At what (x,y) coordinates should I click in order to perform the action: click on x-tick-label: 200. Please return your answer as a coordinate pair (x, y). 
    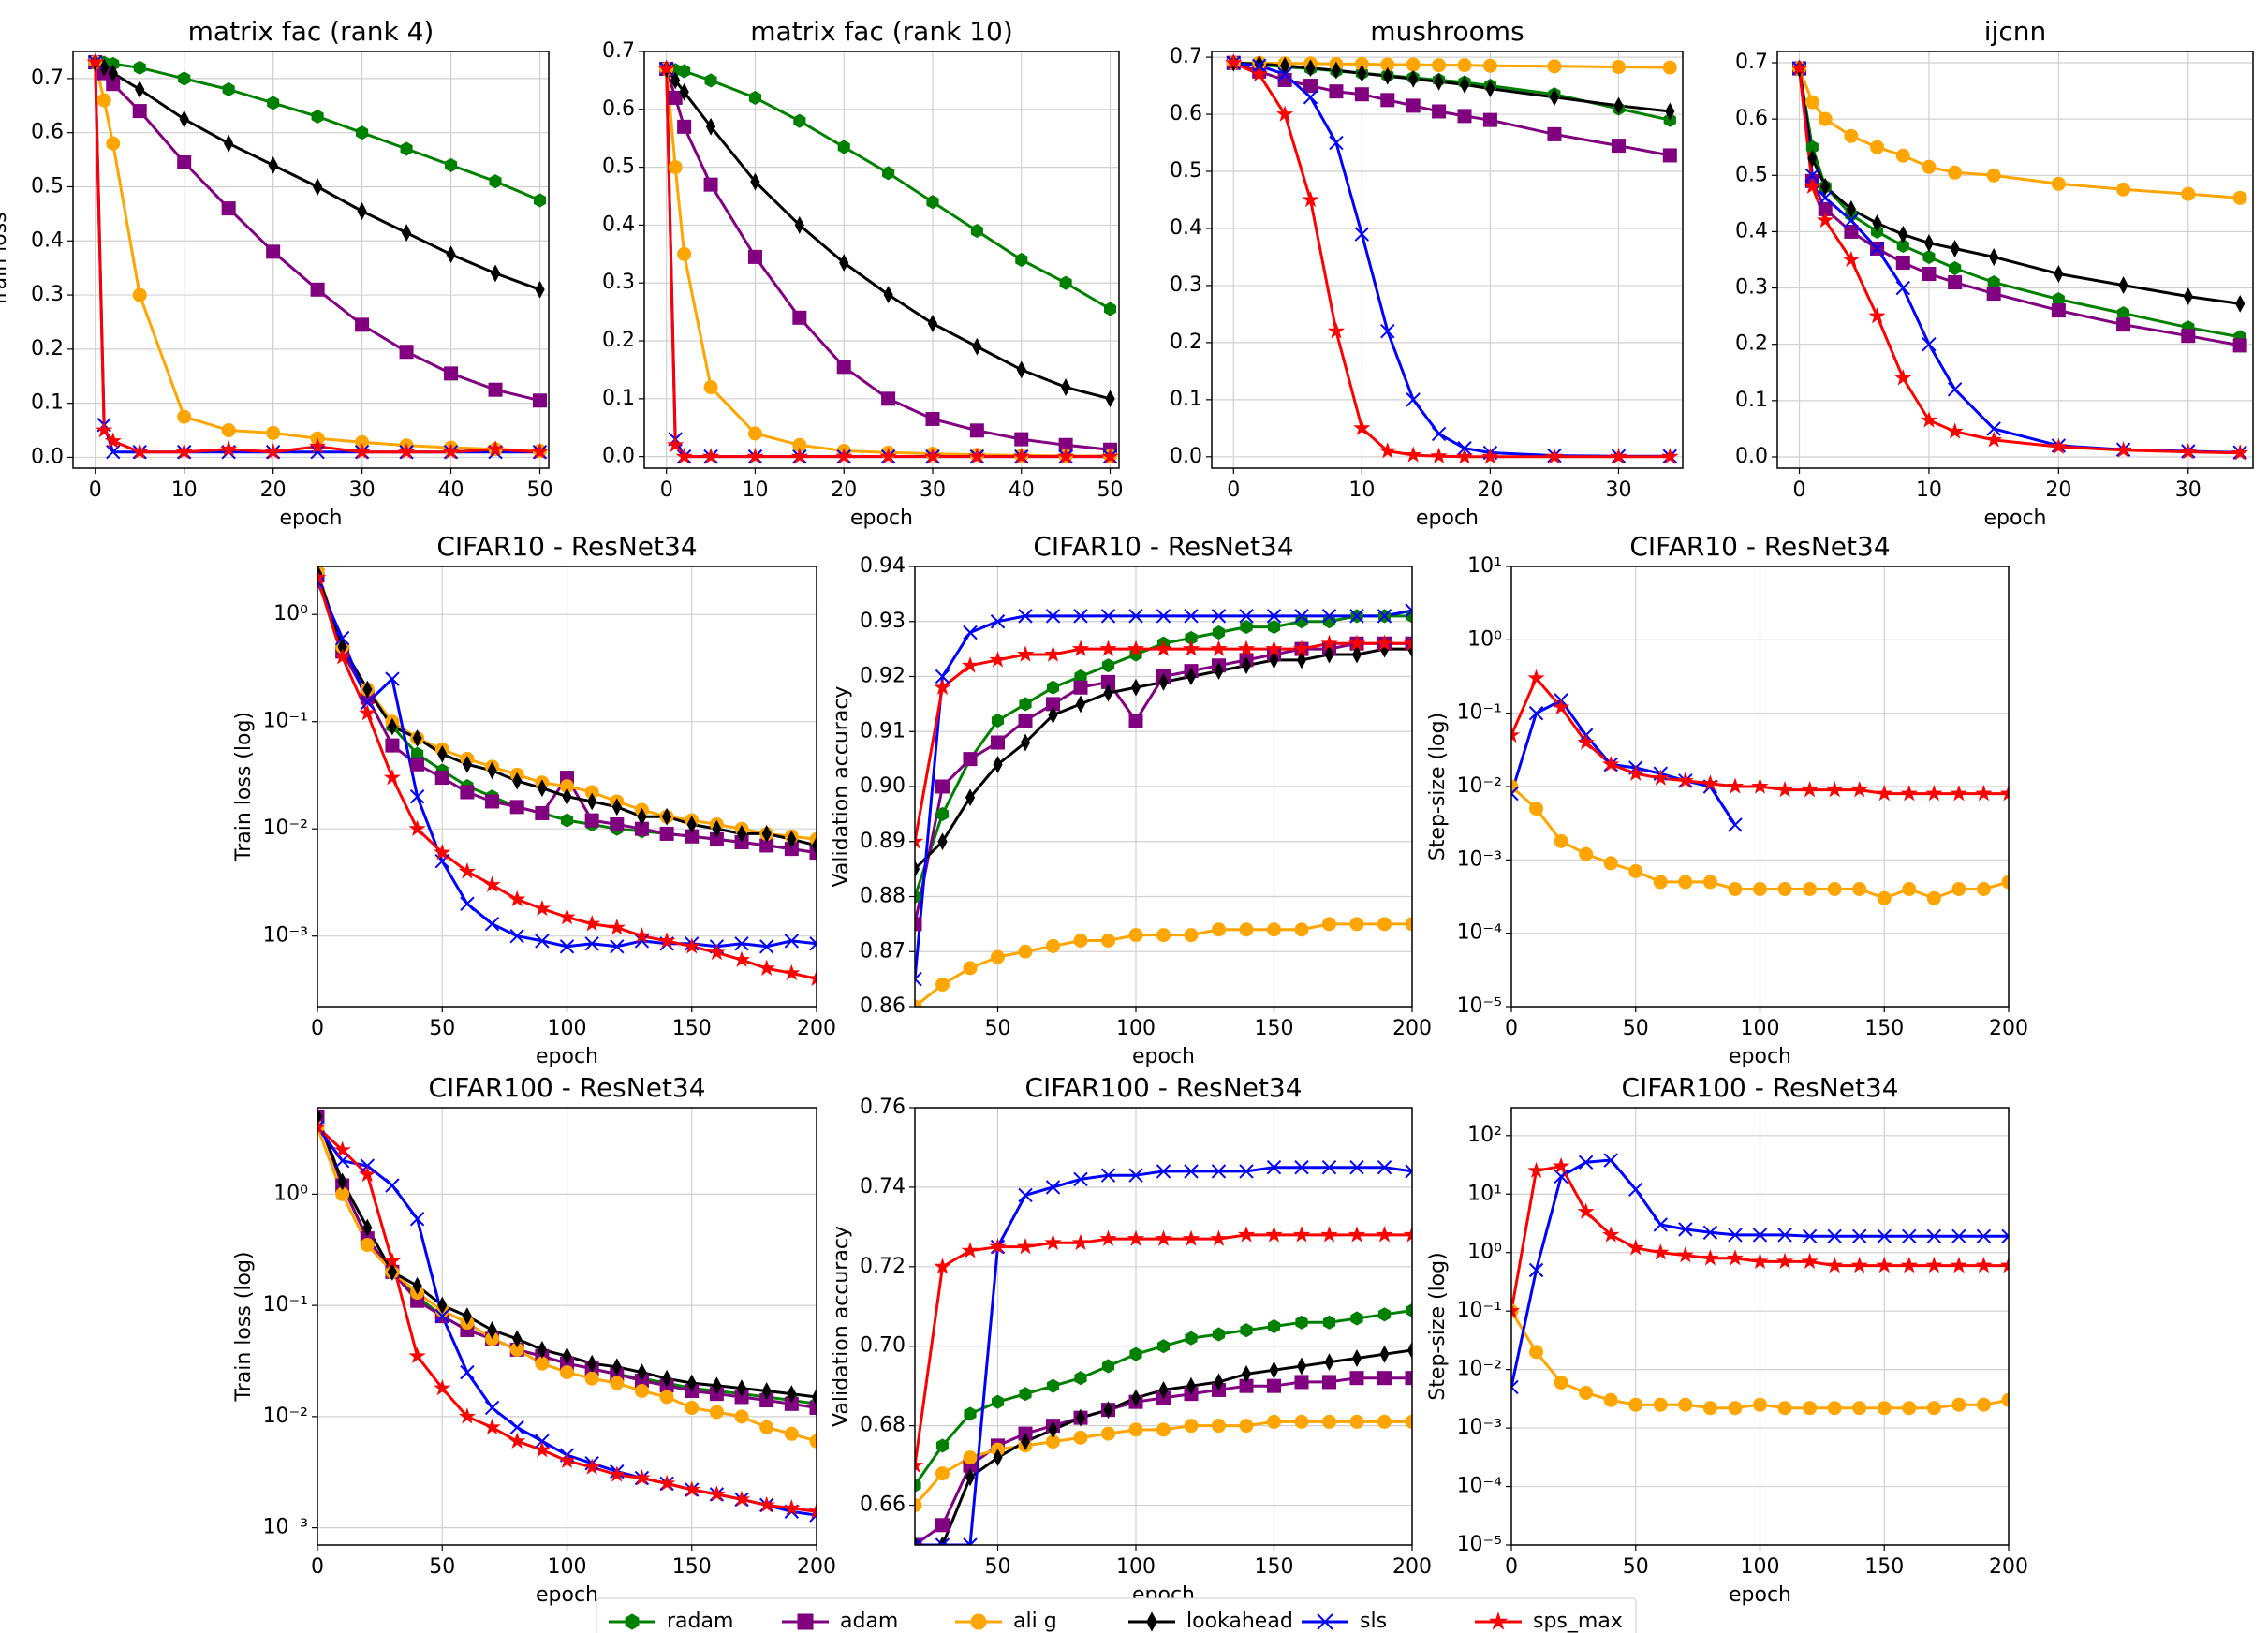
    Looking at the image, I should click on (2008, 1567).